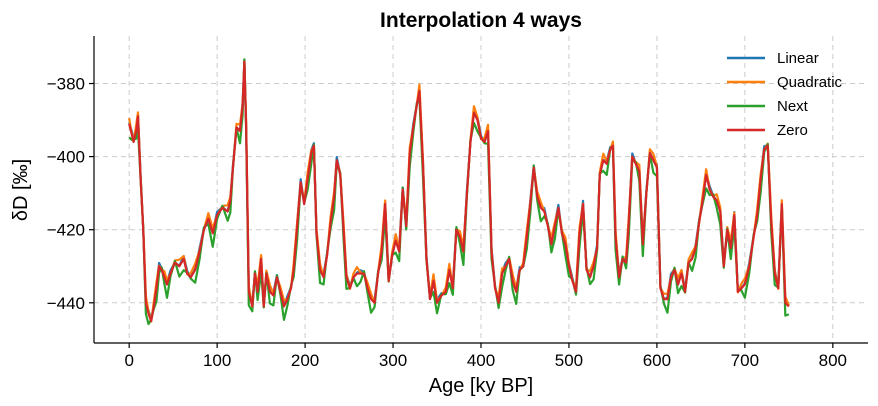 The height and width of the screenshot is (406, 878). I want to click on legend-label-next: Next, so click(793, 106).